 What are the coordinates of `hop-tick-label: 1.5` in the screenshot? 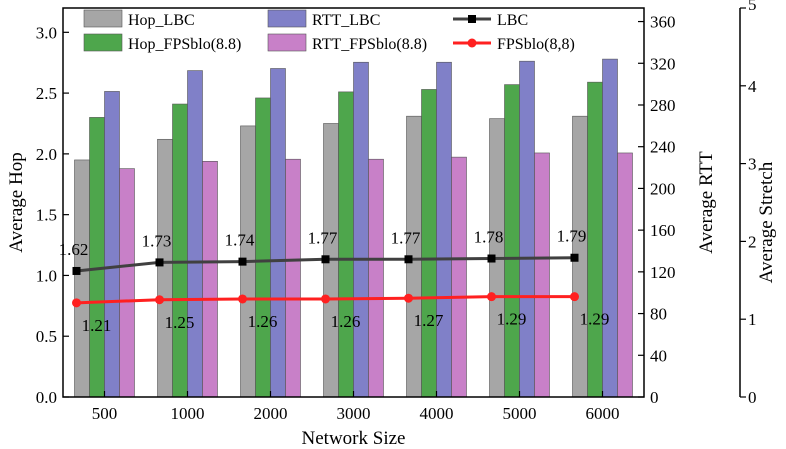 It's located at (46, 215).